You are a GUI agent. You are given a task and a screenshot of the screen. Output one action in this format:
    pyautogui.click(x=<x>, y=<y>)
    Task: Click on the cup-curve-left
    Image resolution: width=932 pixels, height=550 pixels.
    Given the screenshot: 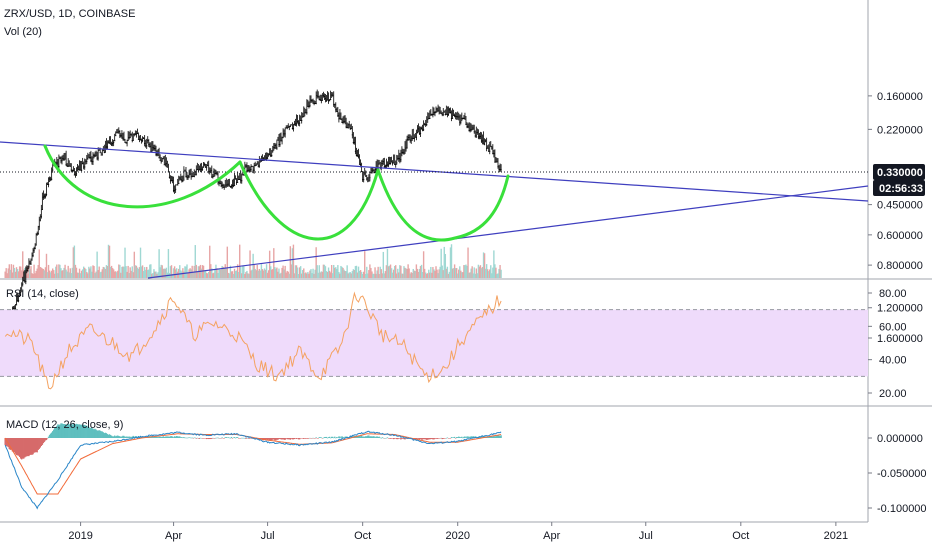 What is the action you would take?
    pyautogui.click(x=142, y=176)
    